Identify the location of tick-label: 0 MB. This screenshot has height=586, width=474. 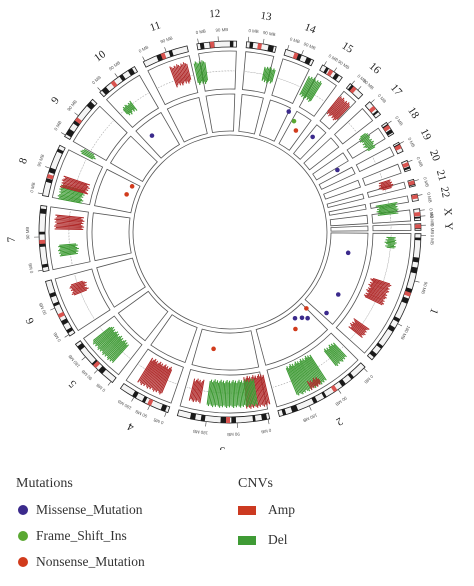
(58, 125).